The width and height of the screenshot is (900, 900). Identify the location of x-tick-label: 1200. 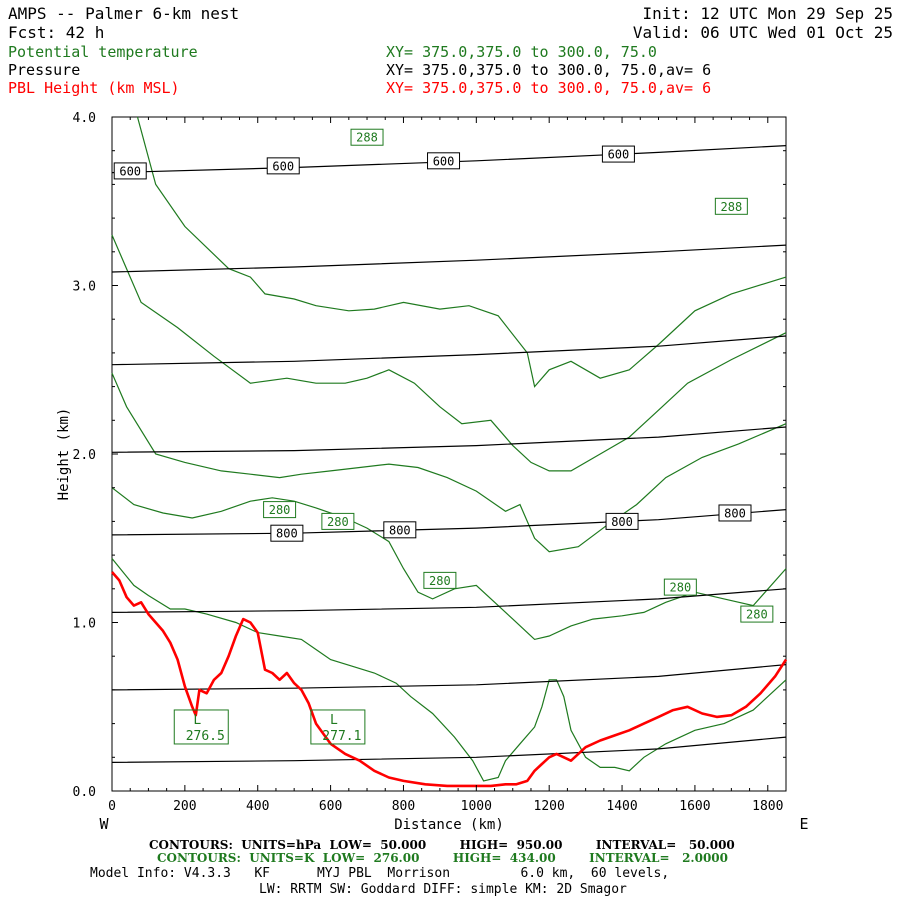
(549, 806).